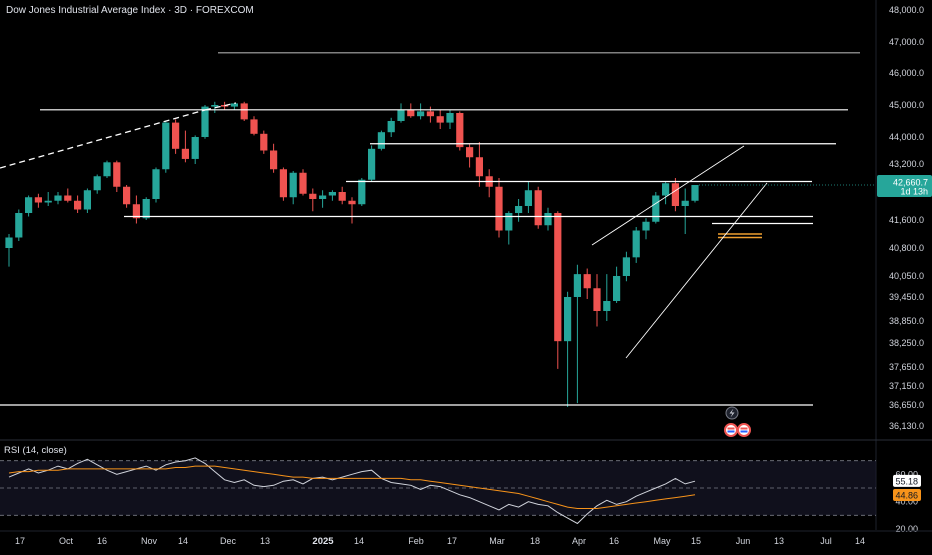  Describe the element at coordinates (35, 450) in the screenshot. I see `rsi-title: RSI (14, close)` at that location.